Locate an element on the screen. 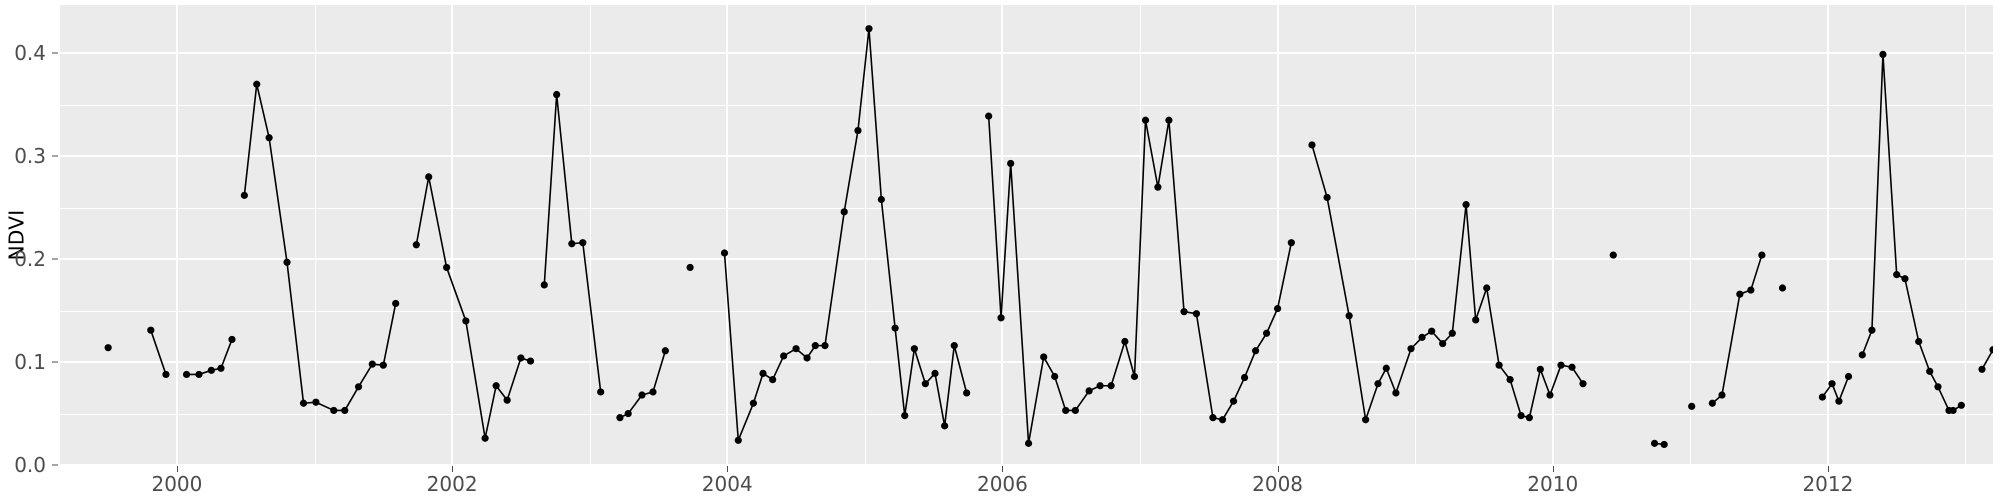 The width and height of the screenshot is (2000, 500). x-axis-tick-label: 2006 is located at coordinates (1002, 484).